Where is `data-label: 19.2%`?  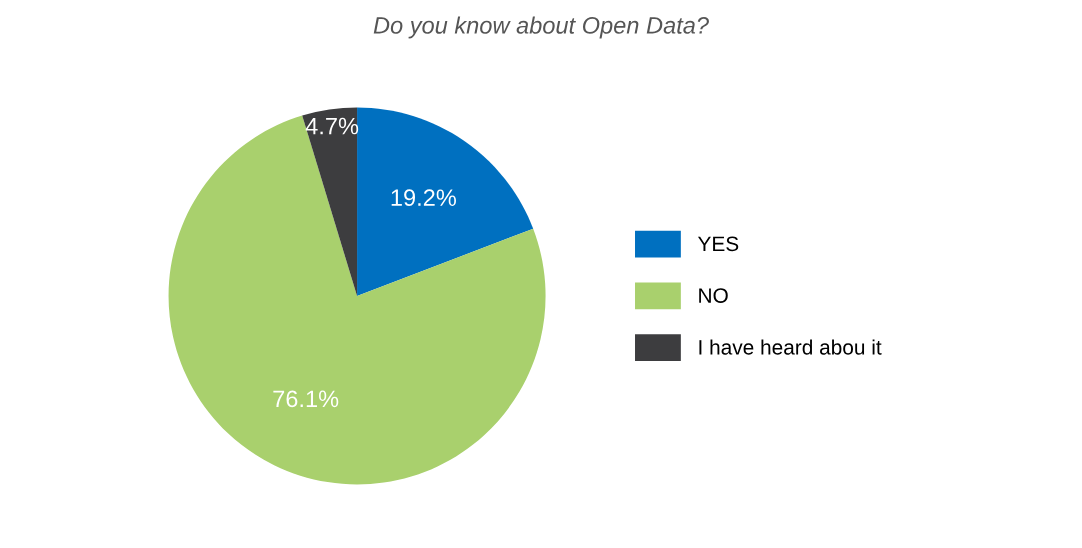 data-label: 19.2% is located at coordinates (423, 198).